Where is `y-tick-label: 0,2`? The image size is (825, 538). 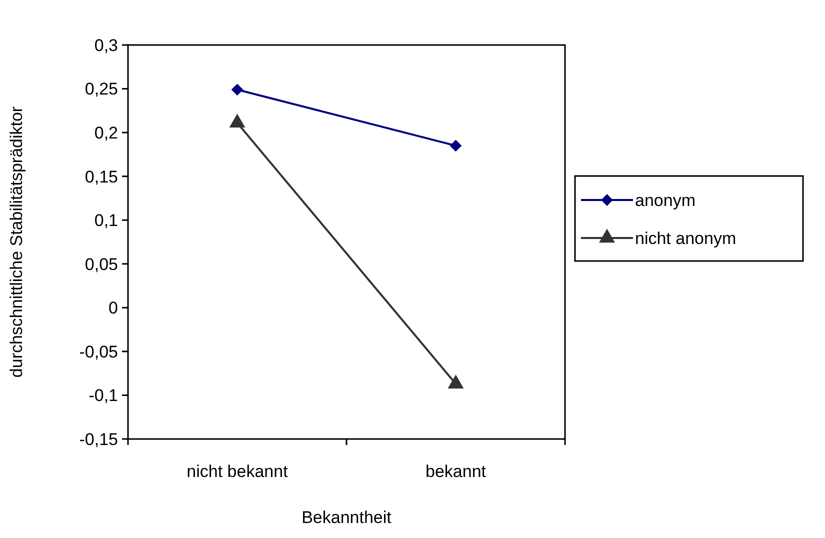 y-tick-label: 0,2 is located at coordinates (106, 133).